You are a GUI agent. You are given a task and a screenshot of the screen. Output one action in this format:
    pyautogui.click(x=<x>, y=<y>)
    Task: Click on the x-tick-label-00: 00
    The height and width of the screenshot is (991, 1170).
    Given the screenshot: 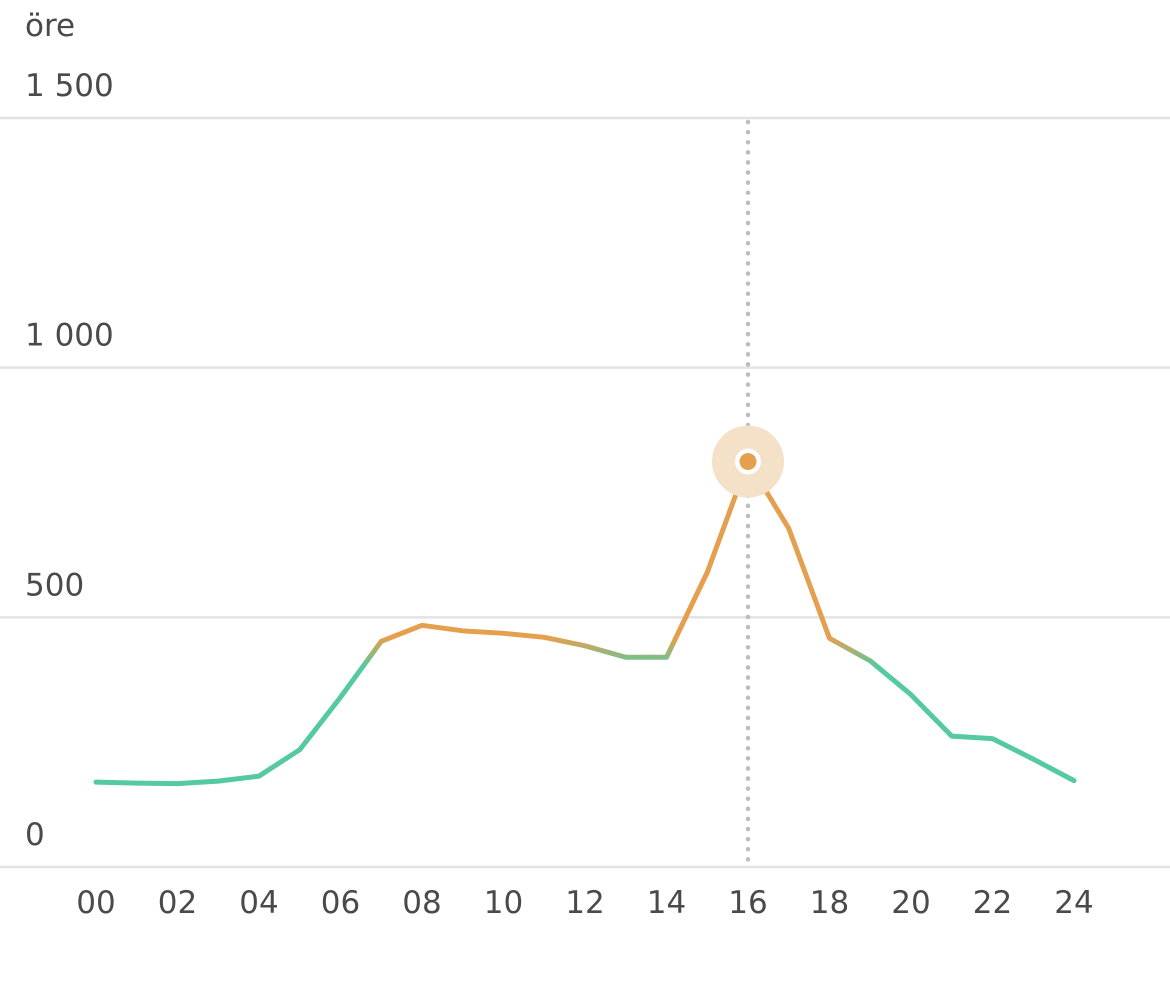 What is the action you would take?
    pyautogui.click(x=95, y=903)
    